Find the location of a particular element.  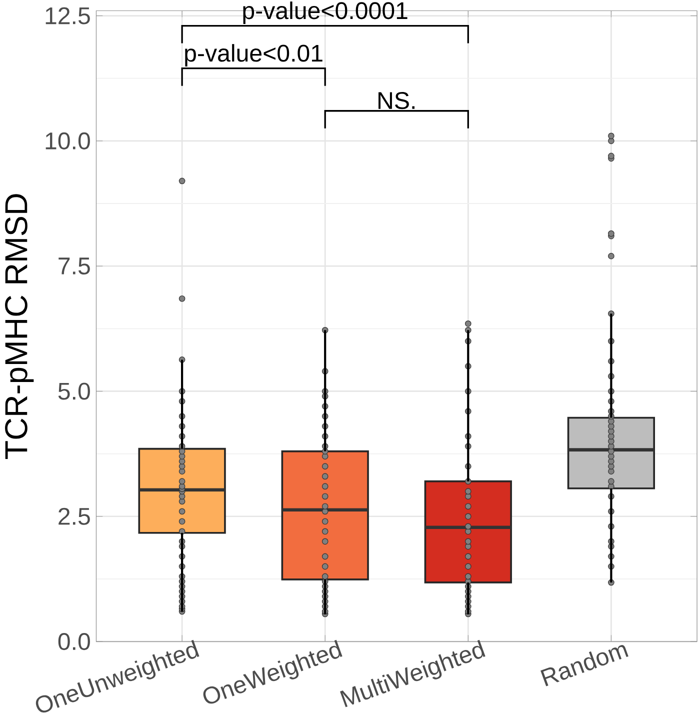

annotation: p-value<0.0001 is located at coordinates (325, 13).